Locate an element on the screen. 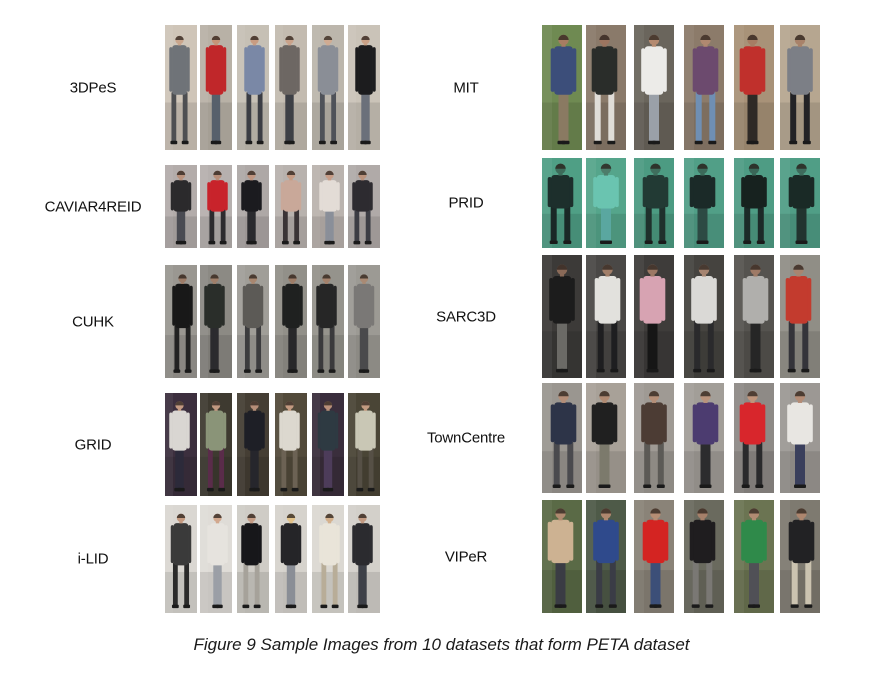  dataset-label: SARC3D is located at coordinates (466, 316).